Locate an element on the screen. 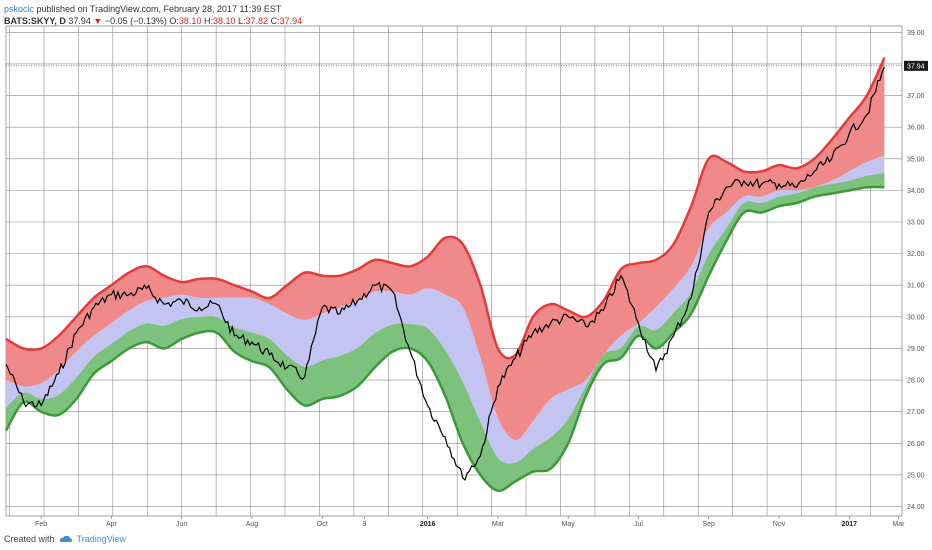 Image resolution: width=932 pixels, height=550 pixels. price-change: −0.05 (−0.13%) is located at coordinates (135, 21).